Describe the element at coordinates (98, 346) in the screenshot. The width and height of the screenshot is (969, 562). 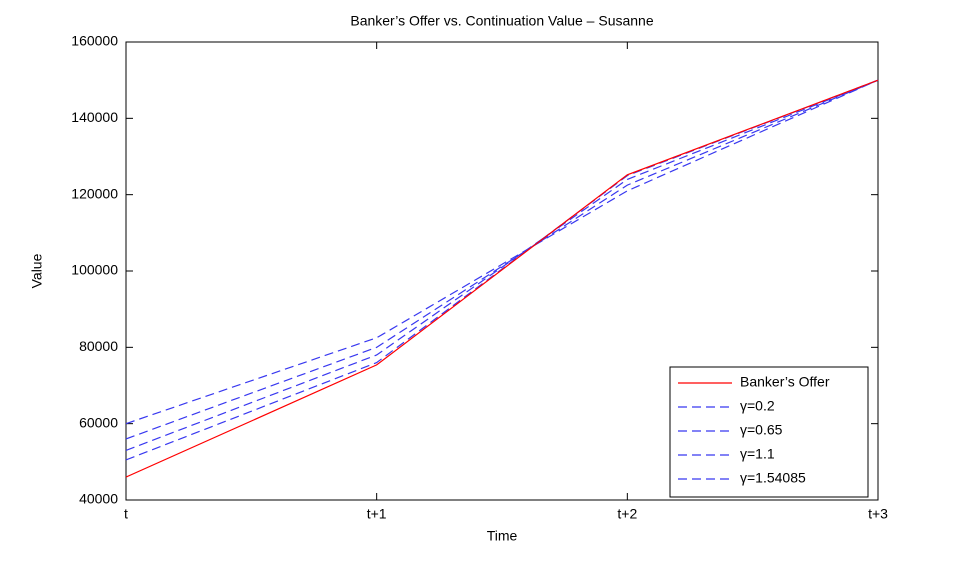
I see `y-tick-label: 80000` at that location.